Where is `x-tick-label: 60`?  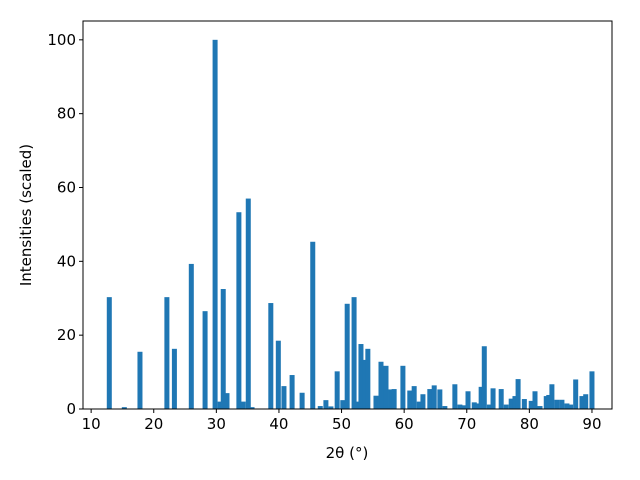 x-tick-label: 60 is located at coordinates (404, 424).